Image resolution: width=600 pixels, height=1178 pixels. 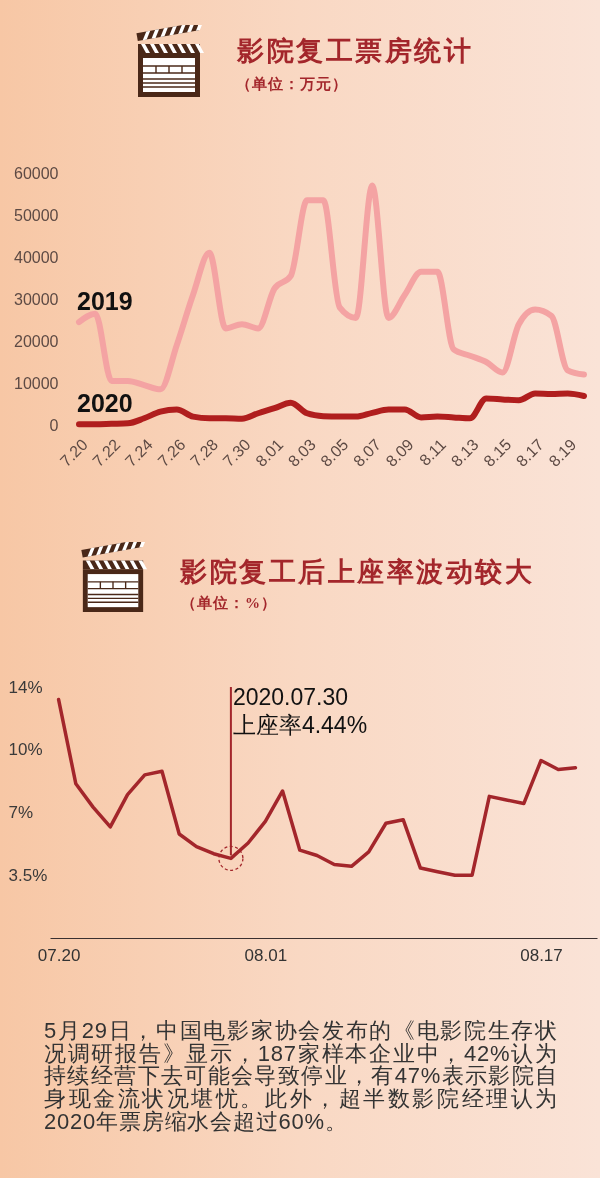 What do you see at coordinates (399, 452) in the screenshot?
I see `x-tick-label: 8.09` at bounding box center [399, 452].